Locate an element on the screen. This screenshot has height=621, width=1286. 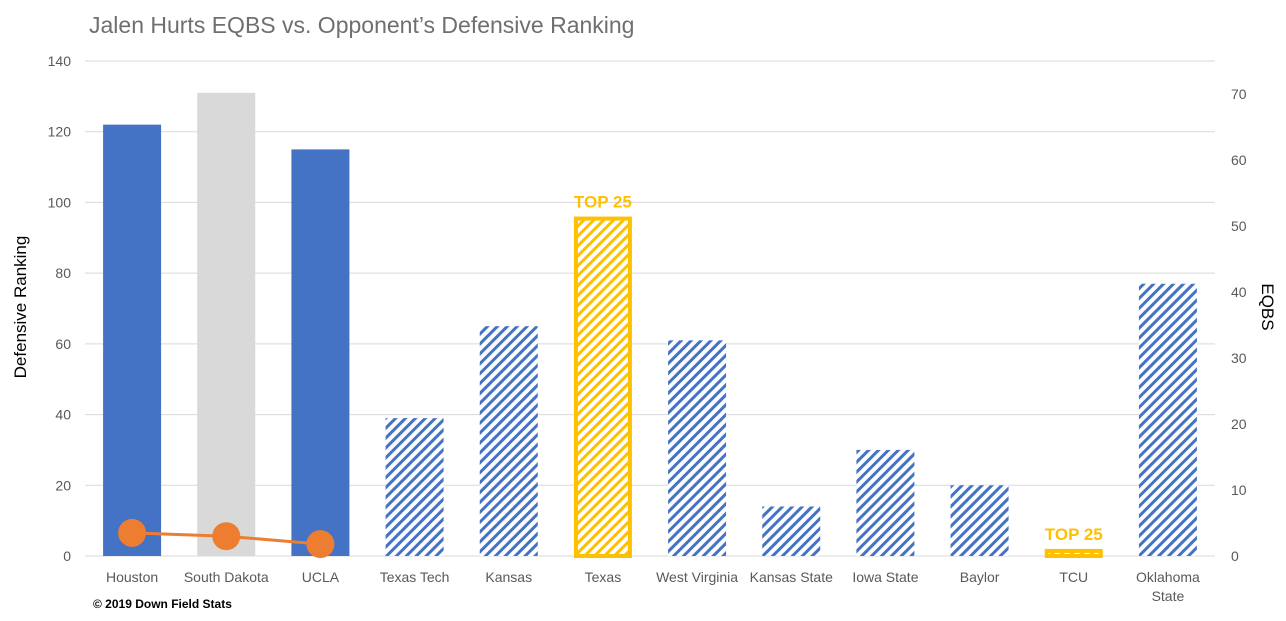
category-label-line: West Virginia is located at coordinates (697, 577).